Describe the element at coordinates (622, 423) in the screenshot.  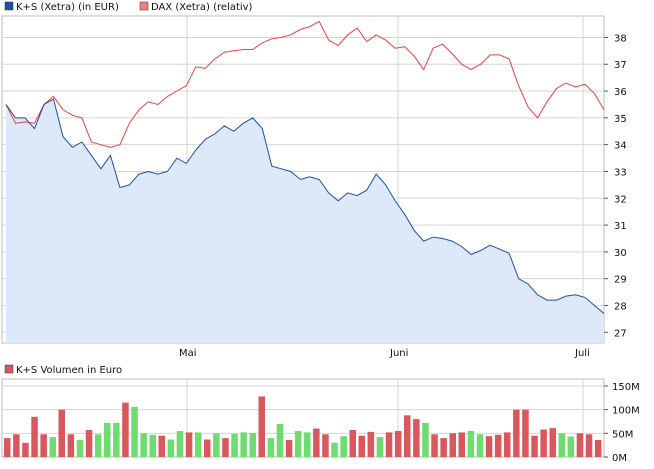
I see `volume-y-axis: 0M 50M 100M 150M` at that location.